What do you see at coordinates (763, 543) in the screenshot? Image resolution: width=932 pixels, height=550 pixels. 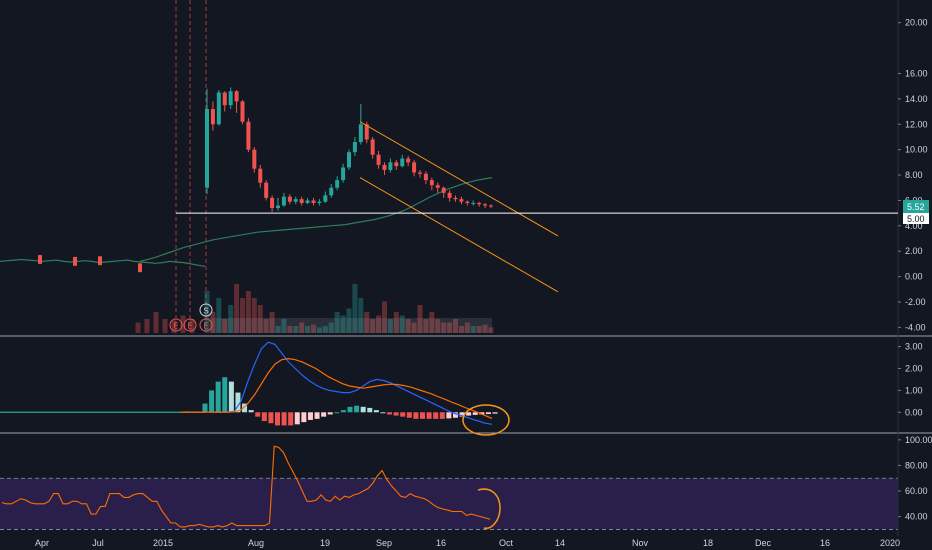 I see `x-tick-label: Dec` at bounding box center [763, 543].